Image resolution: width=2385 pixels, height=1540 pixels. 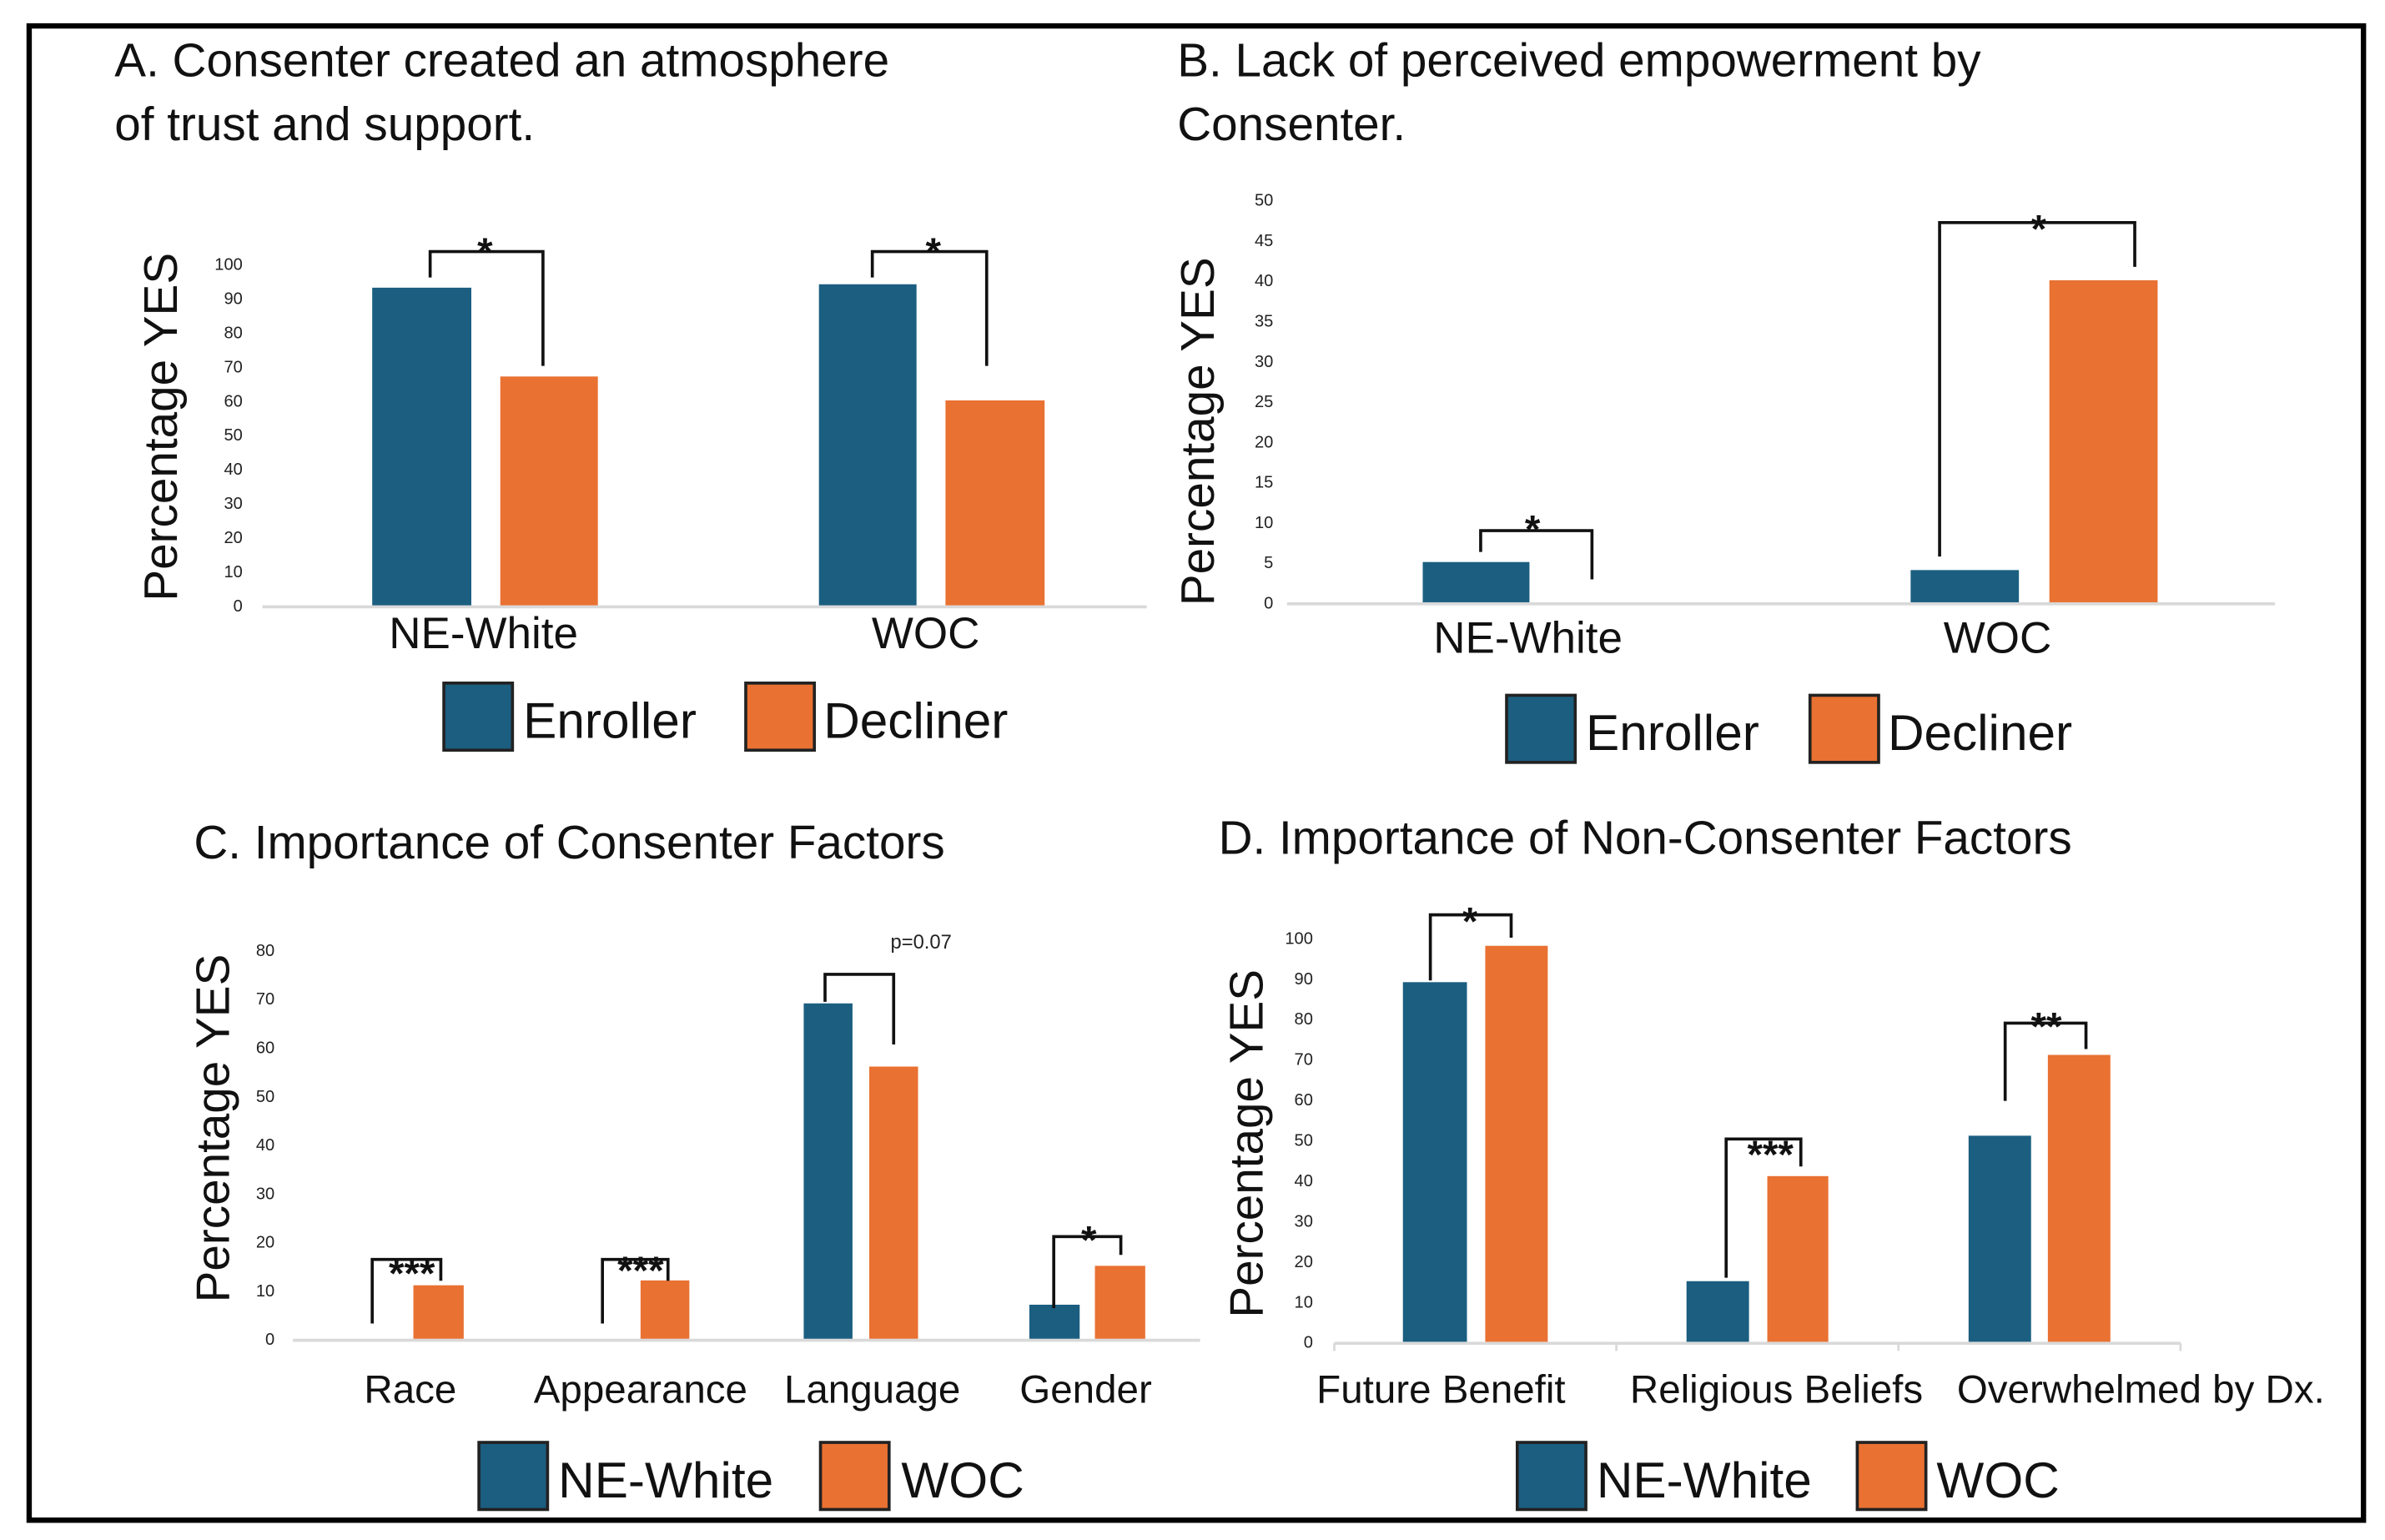 What do you see at coordinates (1440, 1390) in the screenshot?
I see `x-category-label: Future Benefit` at bounding box center [1440, 1390].